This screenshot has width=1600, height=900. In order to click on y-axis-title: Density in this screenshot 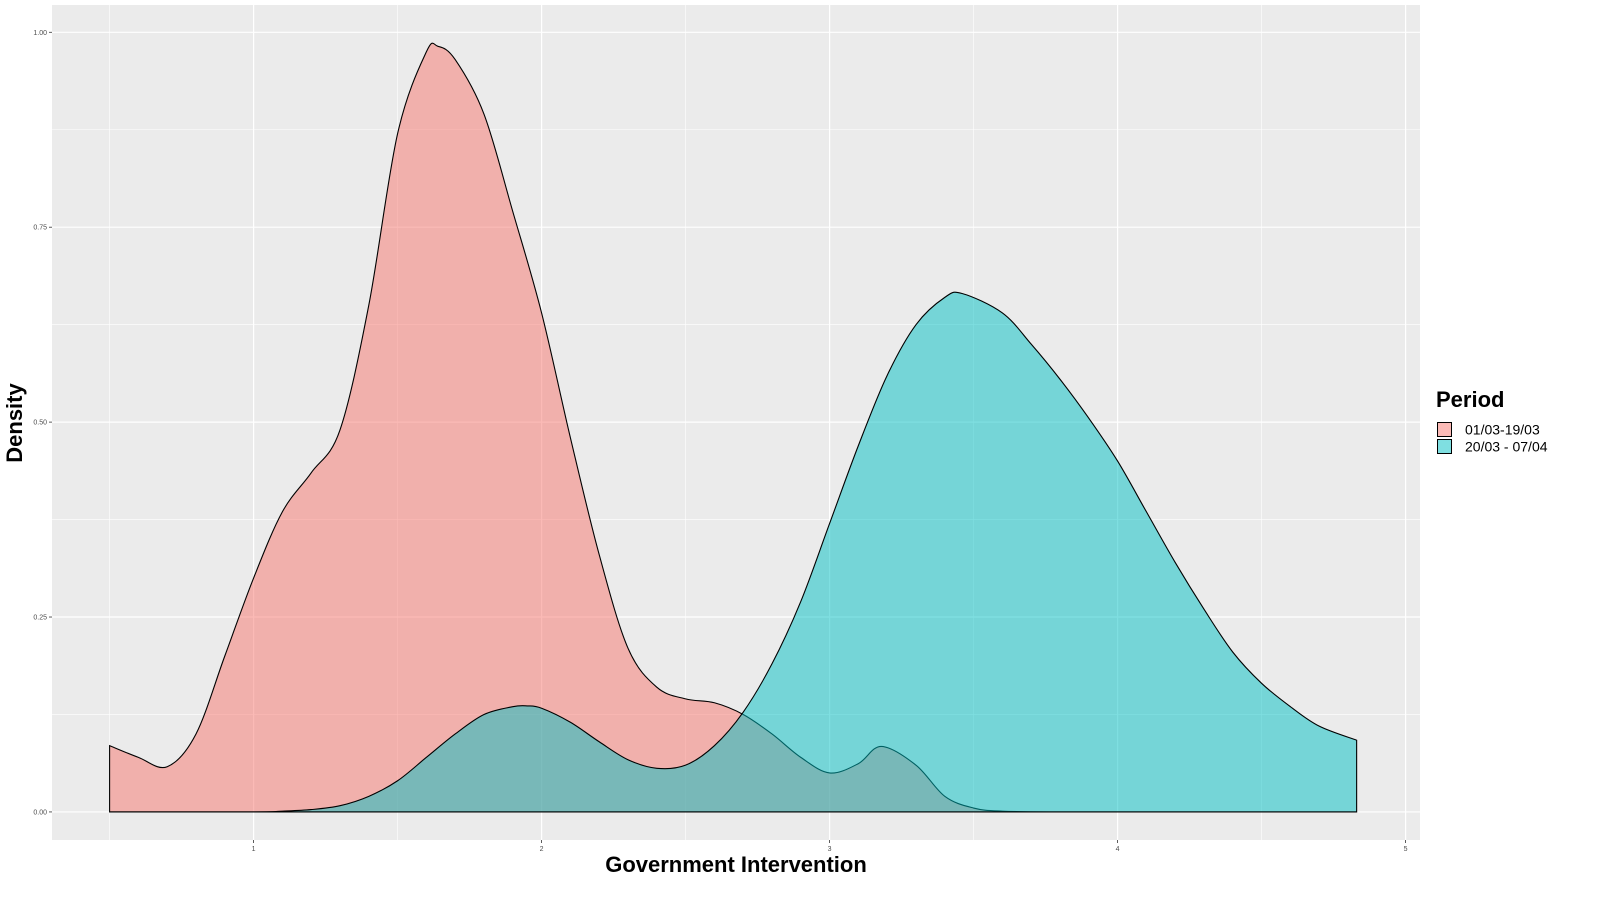, I will do `click(14, 423)`.